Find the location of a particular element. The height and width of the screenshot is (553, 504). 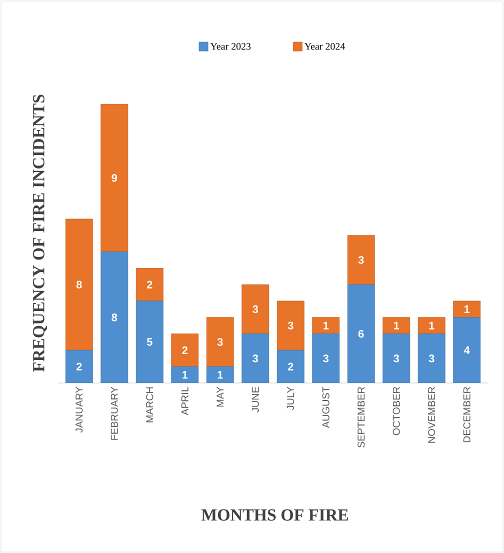

x-tick-label: MAY is located at coordinates (220, 396).